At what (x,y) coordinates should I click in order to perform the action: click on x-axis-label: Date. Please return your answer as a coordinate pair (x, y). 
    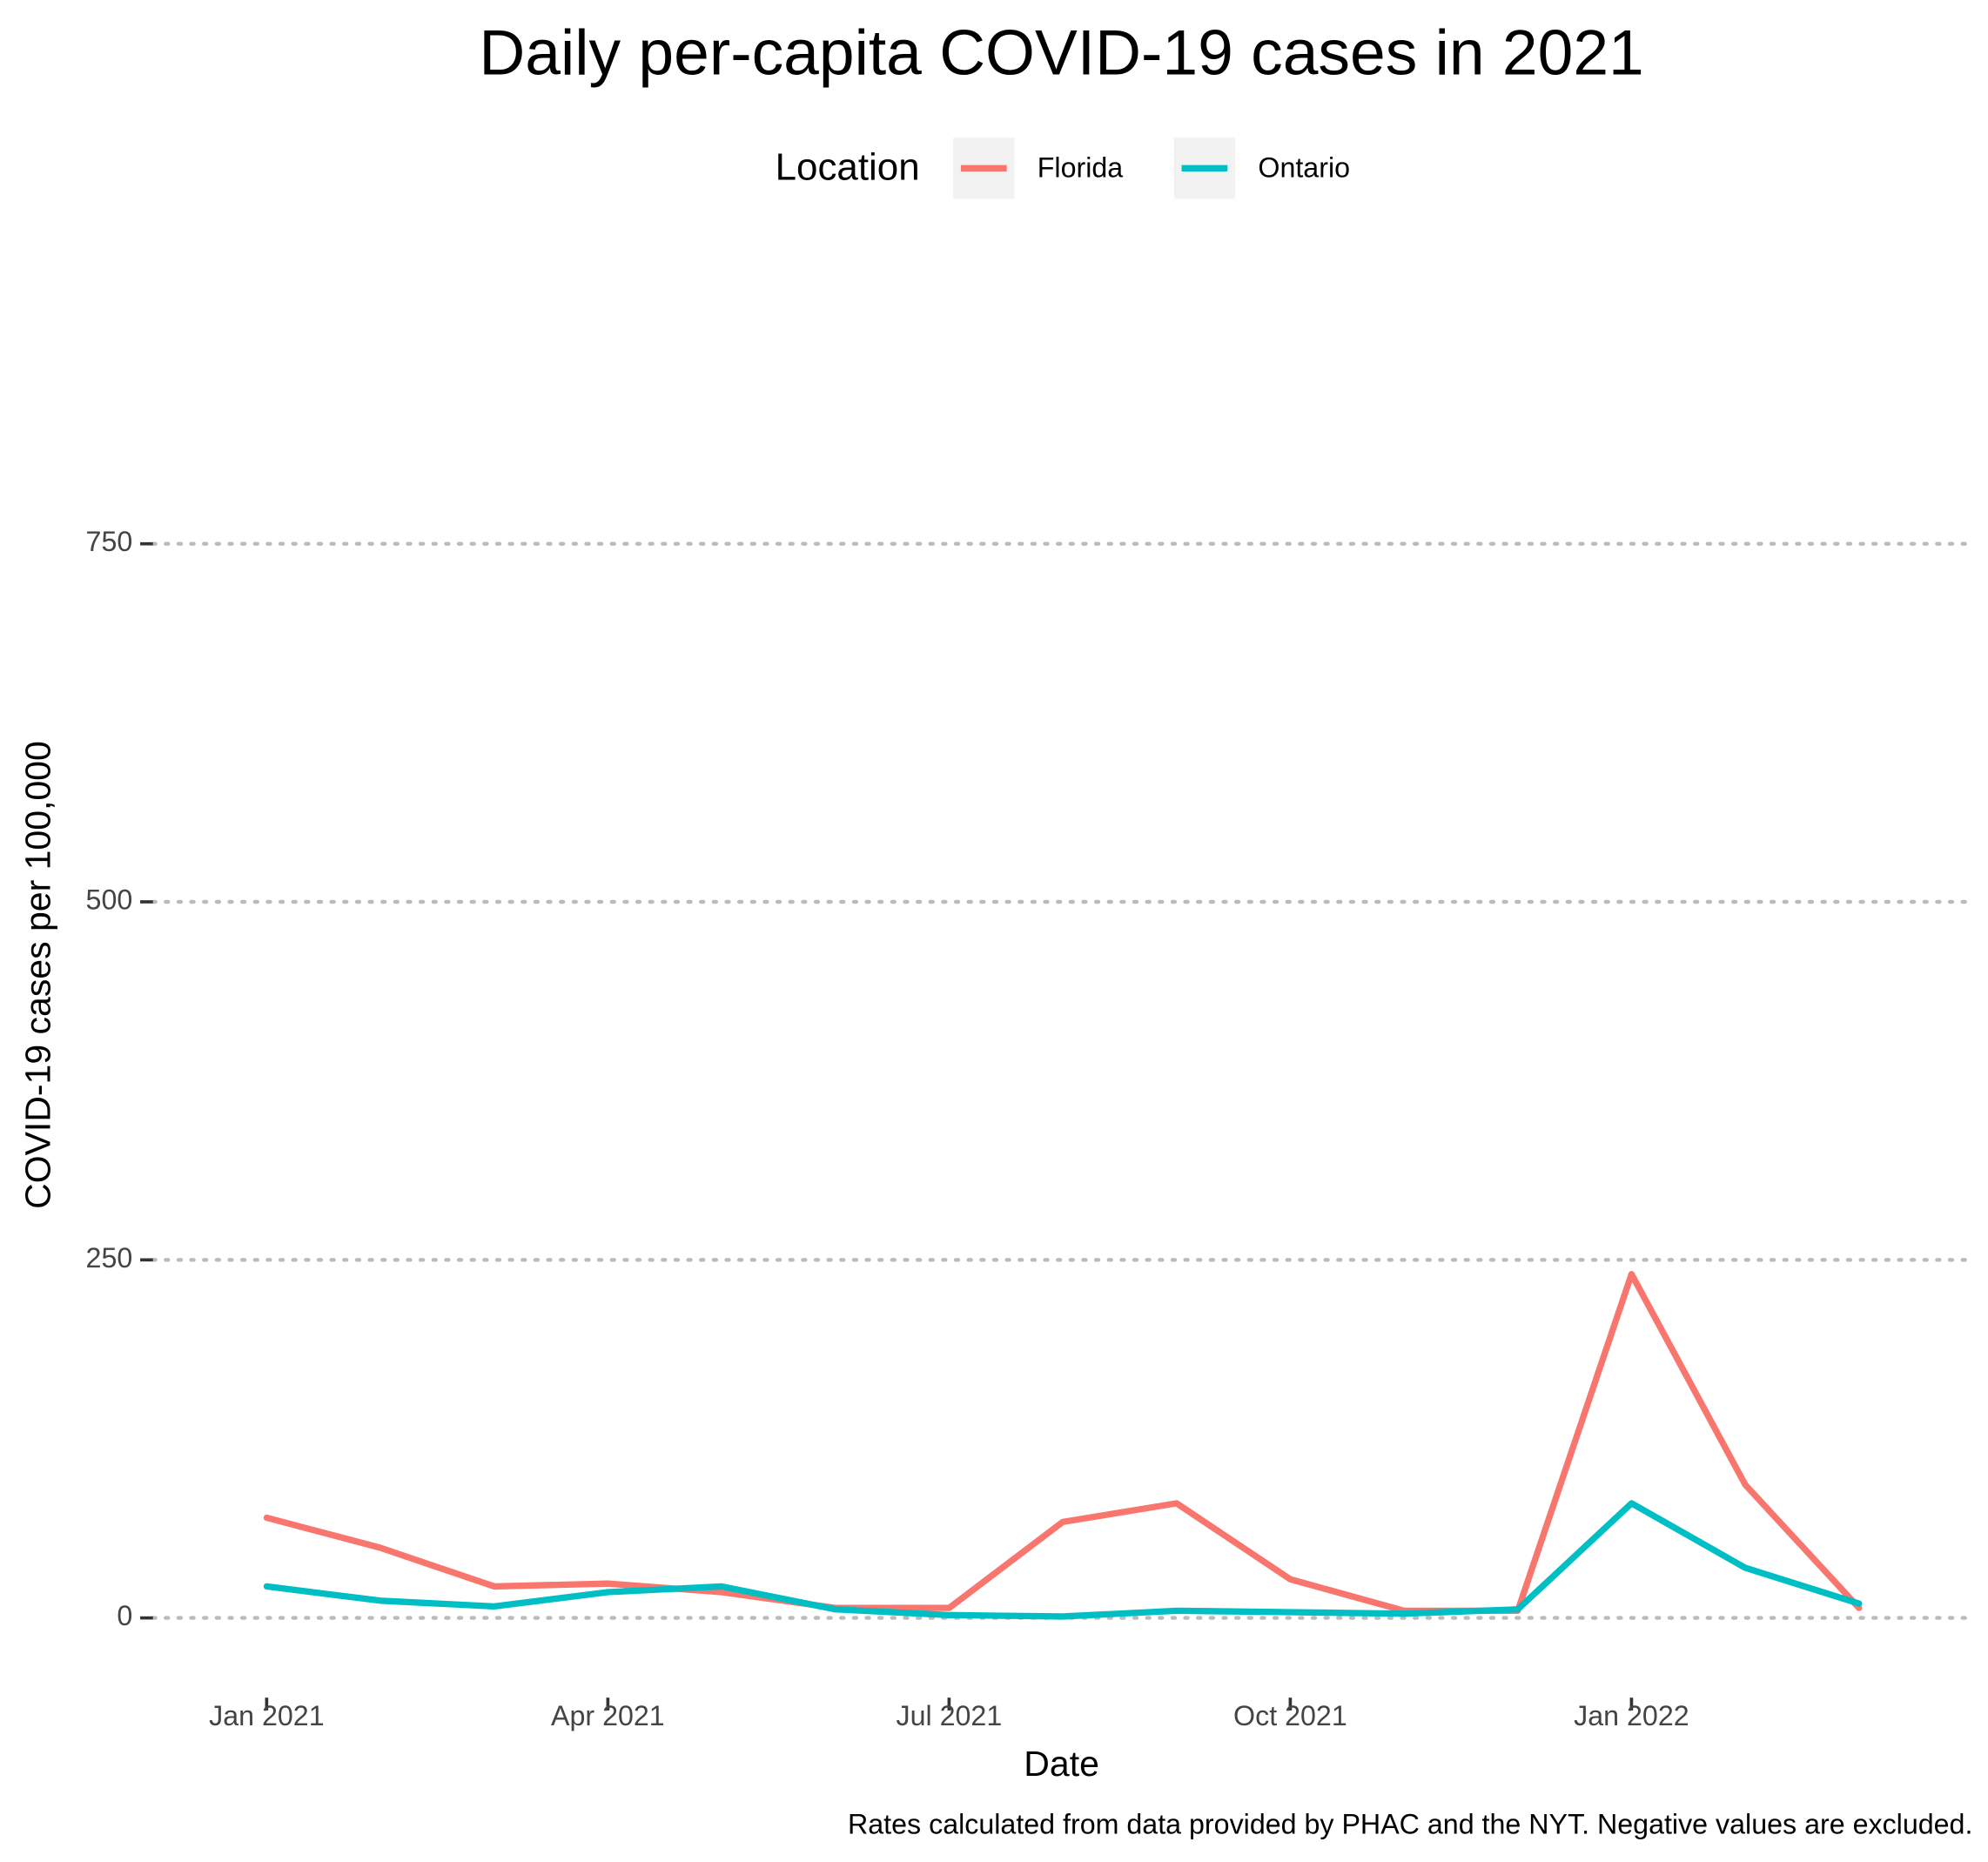
    Looking at the image, I should click on (1061, 1764).